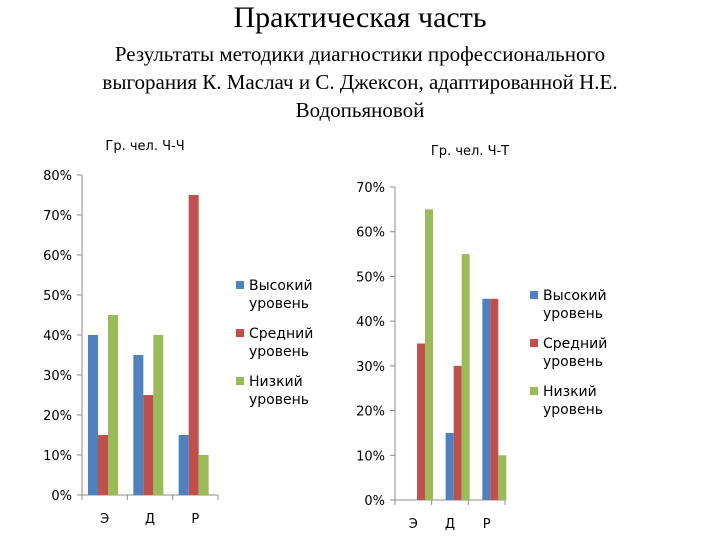  What do you see at coordinates (93, 415) in the screenshot?
I see `bar-high-Э` at bounding box center [93, 415].